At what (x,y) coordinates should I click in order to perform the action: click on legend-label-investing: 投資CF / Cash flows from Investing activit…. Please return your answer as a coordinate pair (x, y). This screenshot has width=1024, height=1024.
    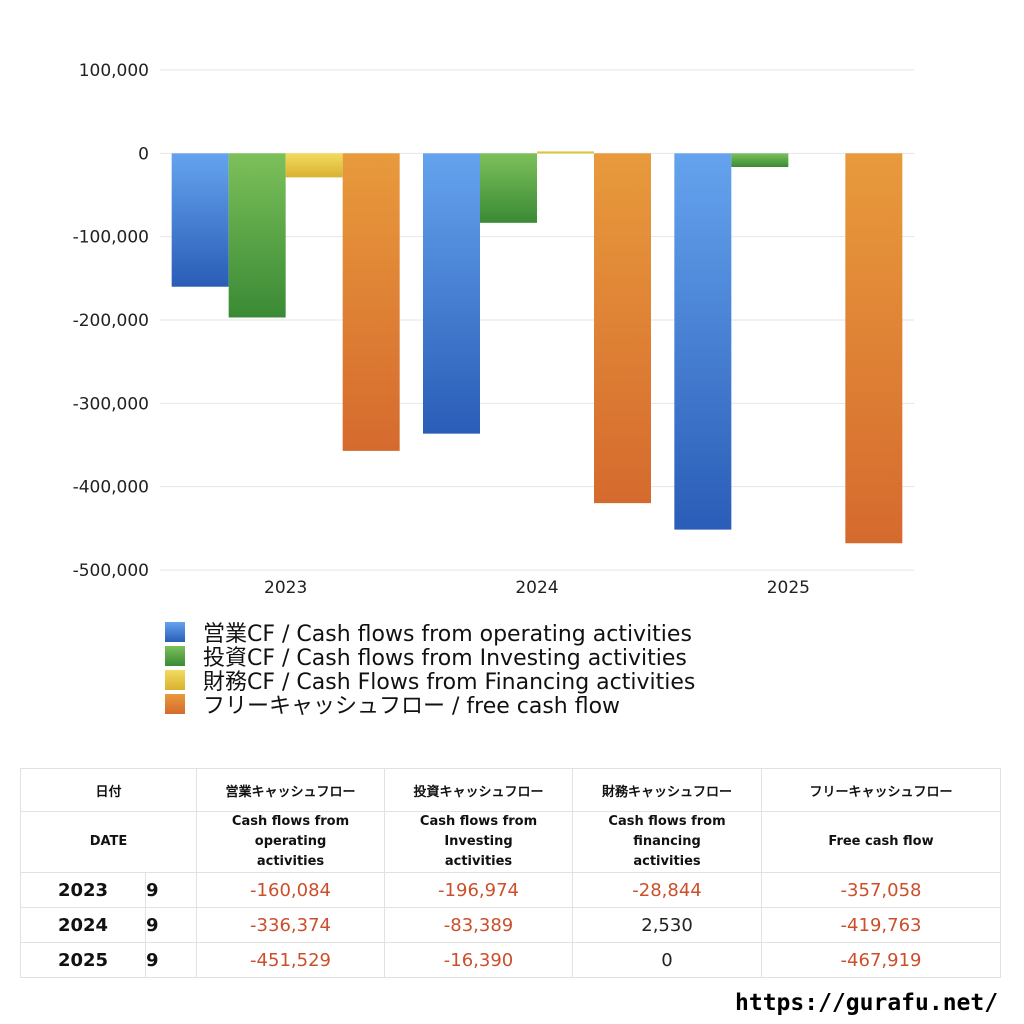
    Looking at the image, I should click on (445, 658).